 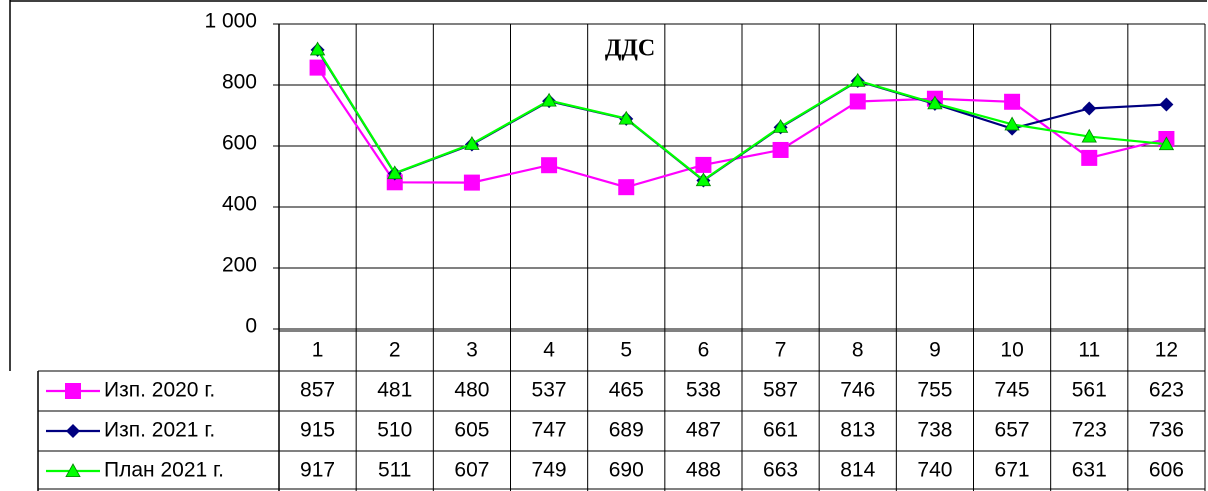 What do you see at coordinates (239, 204) in the screenshot?
I see `y-tick-label: 400` at bounding box center [239, 204].